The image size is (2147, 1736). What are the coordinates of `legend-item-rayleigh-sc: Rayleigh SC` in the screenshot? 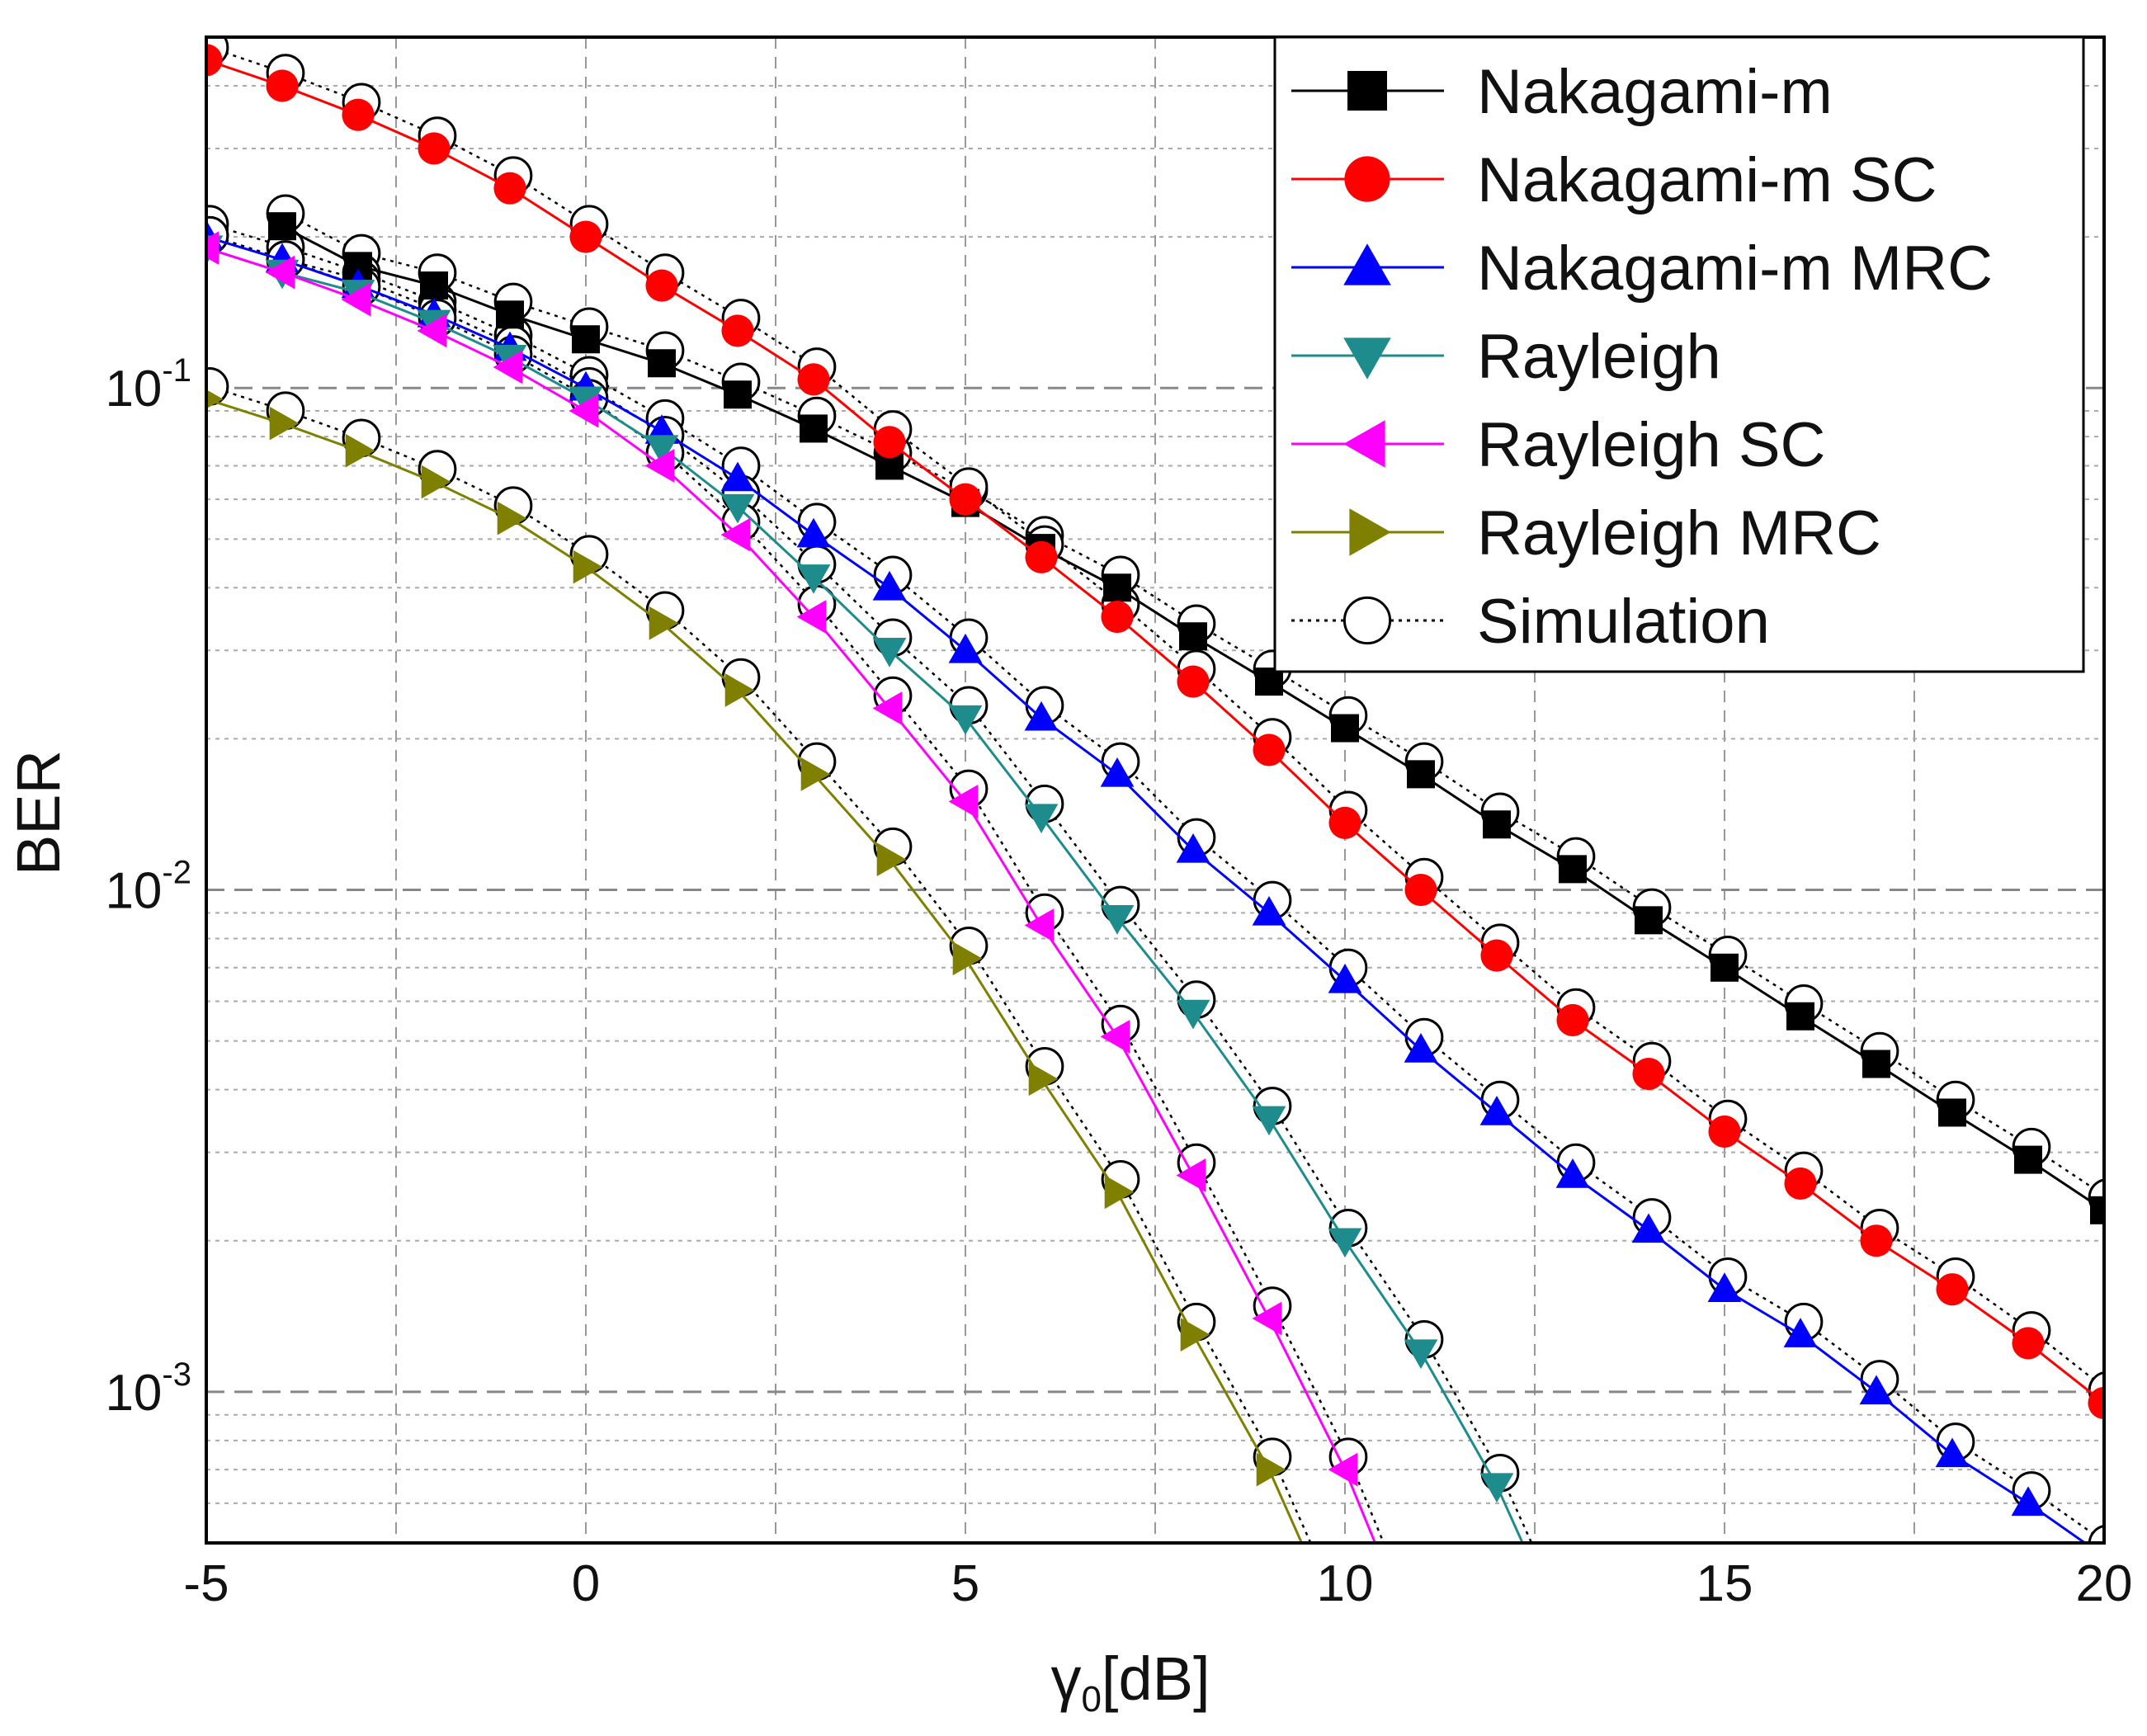 It's located at (1558, 445).